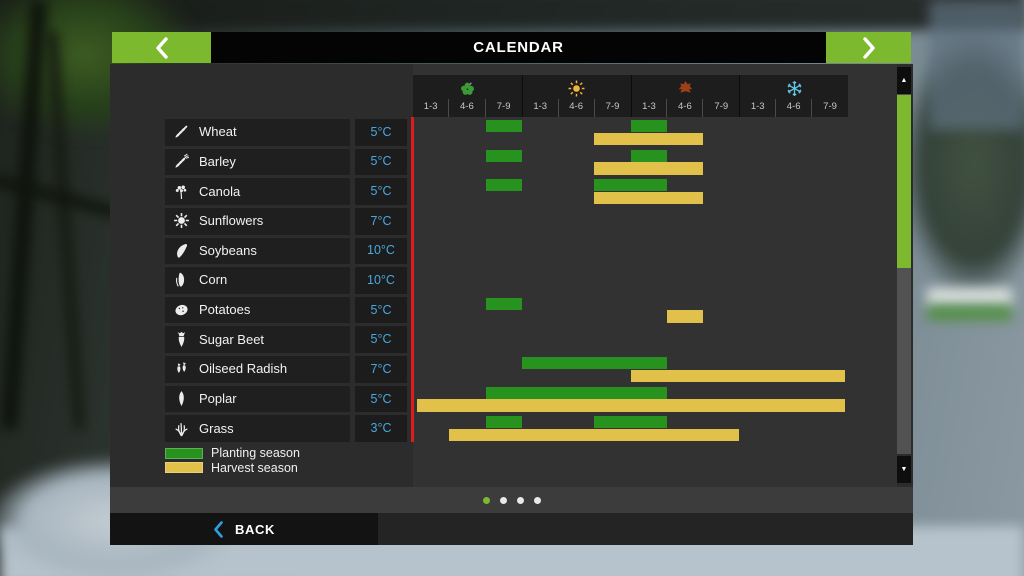 This screenshot has width=1024, height=576. I want to click on title-bar: CALENDAR, so click(511, 48).